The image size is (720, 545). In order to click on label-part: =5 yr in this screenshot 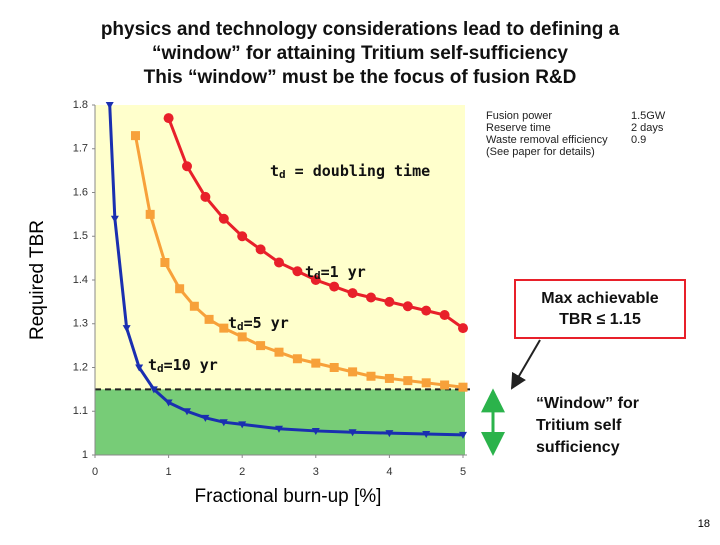, I will do `click(266, 323)`.